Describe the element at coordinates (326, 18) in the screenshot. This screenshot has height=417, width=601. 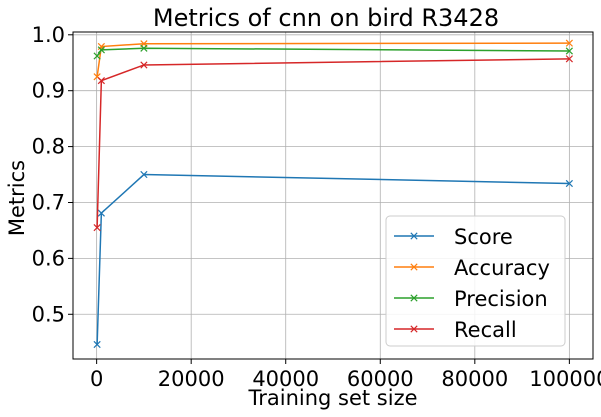
I see `chart-title: Metrics of cnn on bird R3428` at that location.